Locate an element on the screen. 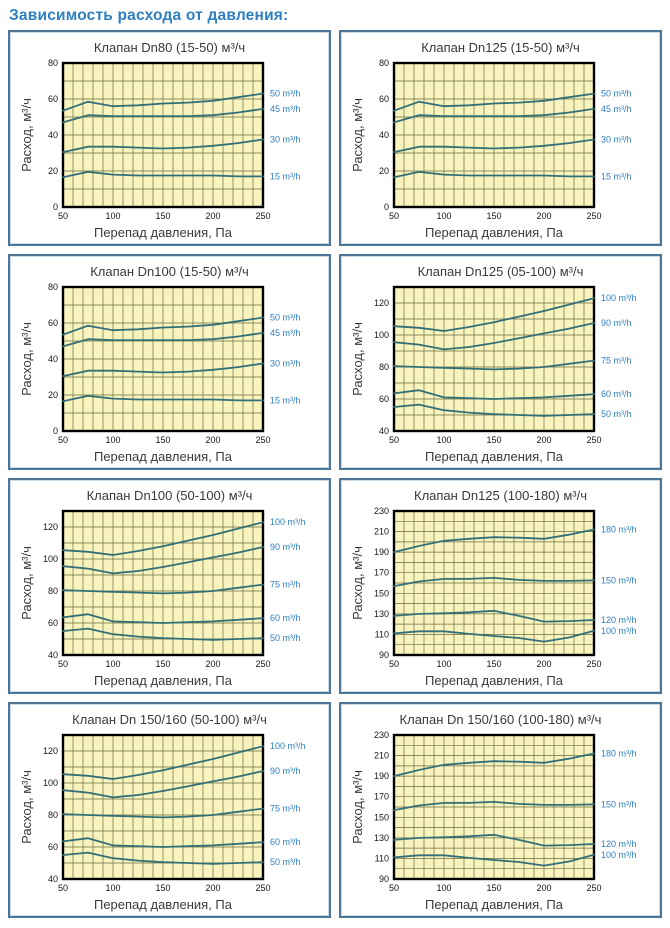 This screenshot has width=670, height=928. y-tick-label: 190 is located at coordinates (380, 776).